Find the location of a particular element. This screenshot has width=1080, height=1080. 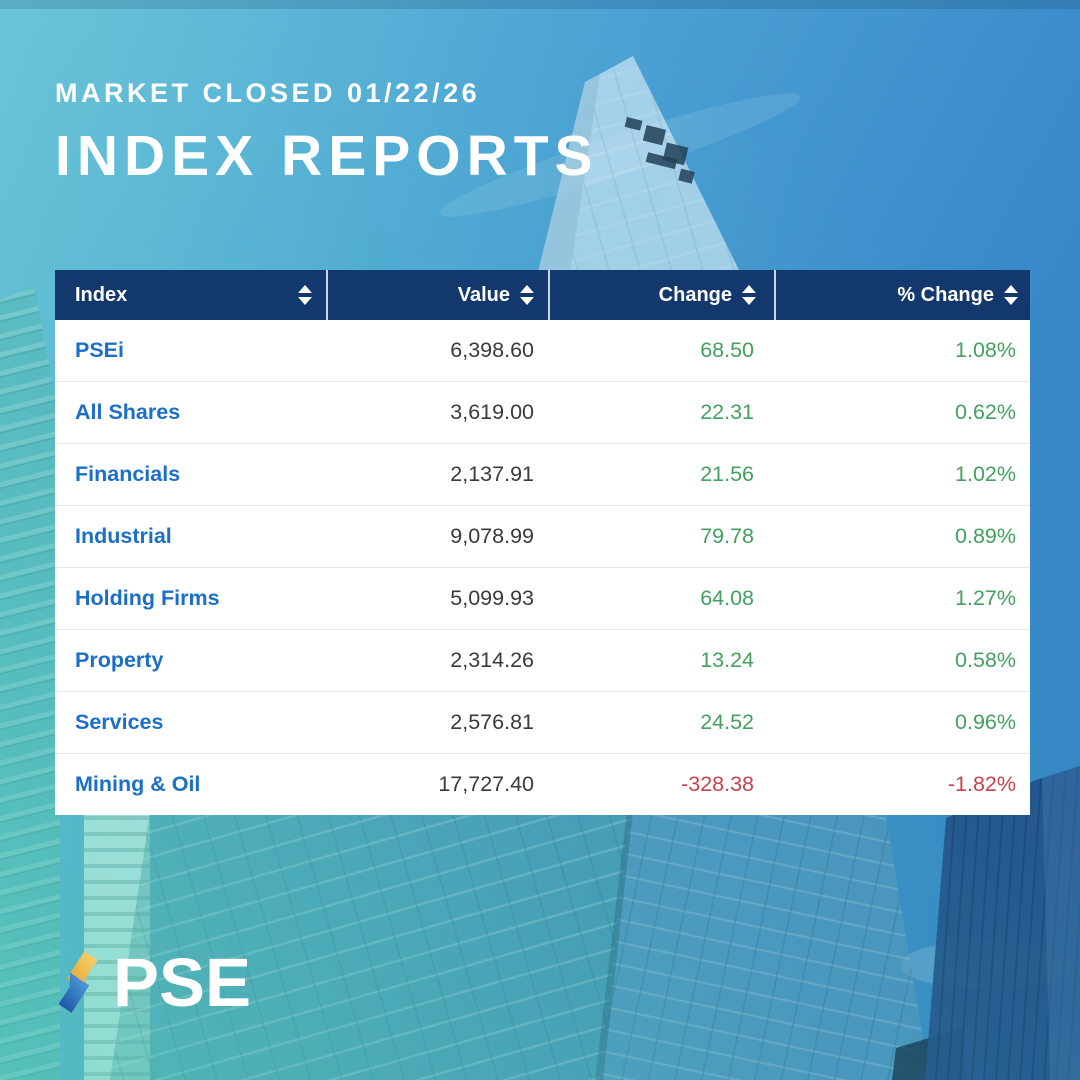

index-name-cell: PSEi is located at coordinates (99, 350).